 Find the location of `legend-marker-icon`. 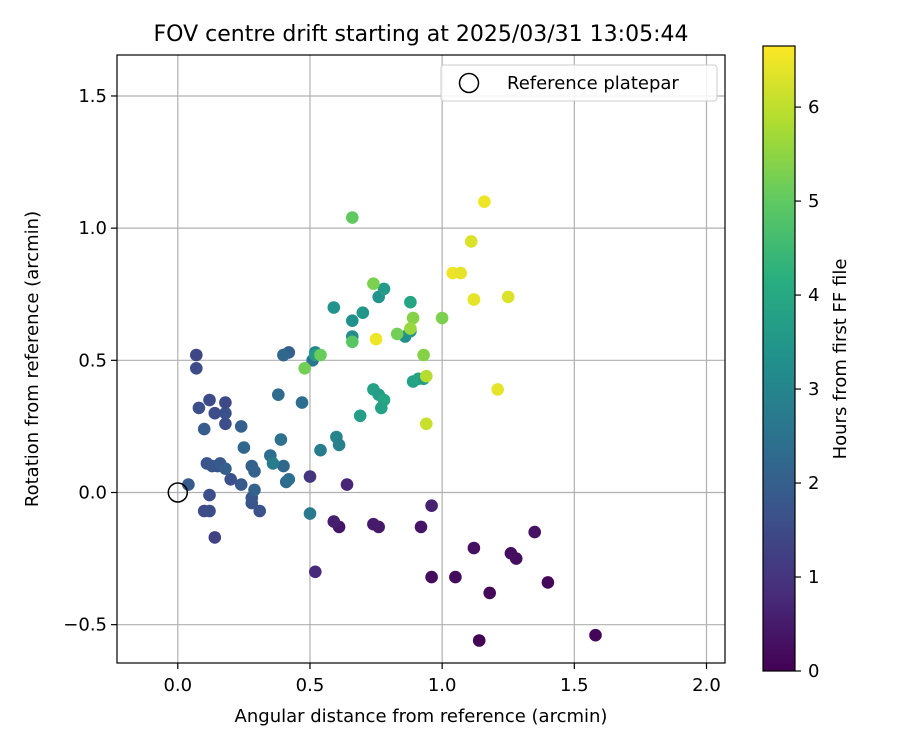

legend-marker-icon is located at coordinates (469, 83).